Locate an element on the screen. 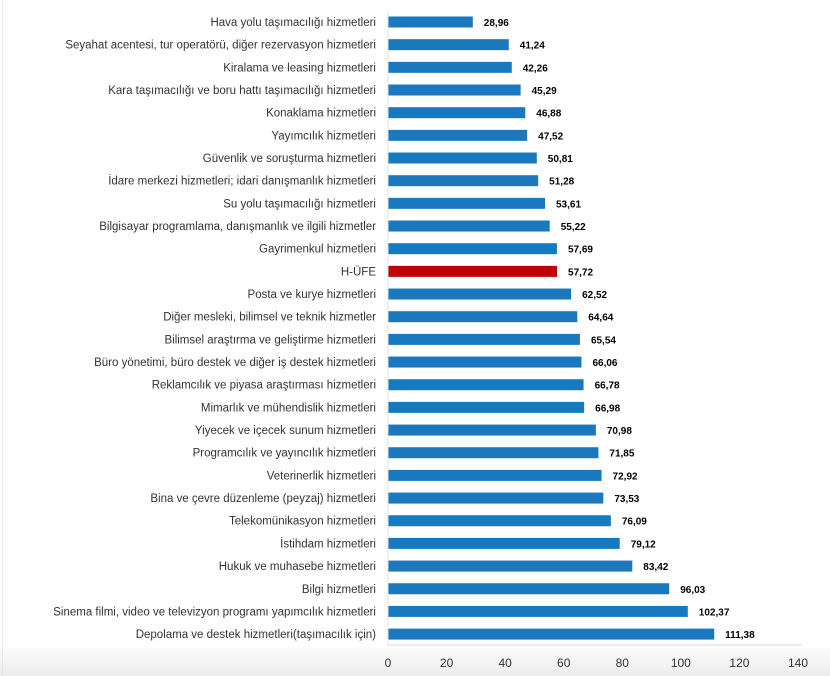 The image size is (830, 676). data-label: 47,52 is located at coordinates (550, 136).